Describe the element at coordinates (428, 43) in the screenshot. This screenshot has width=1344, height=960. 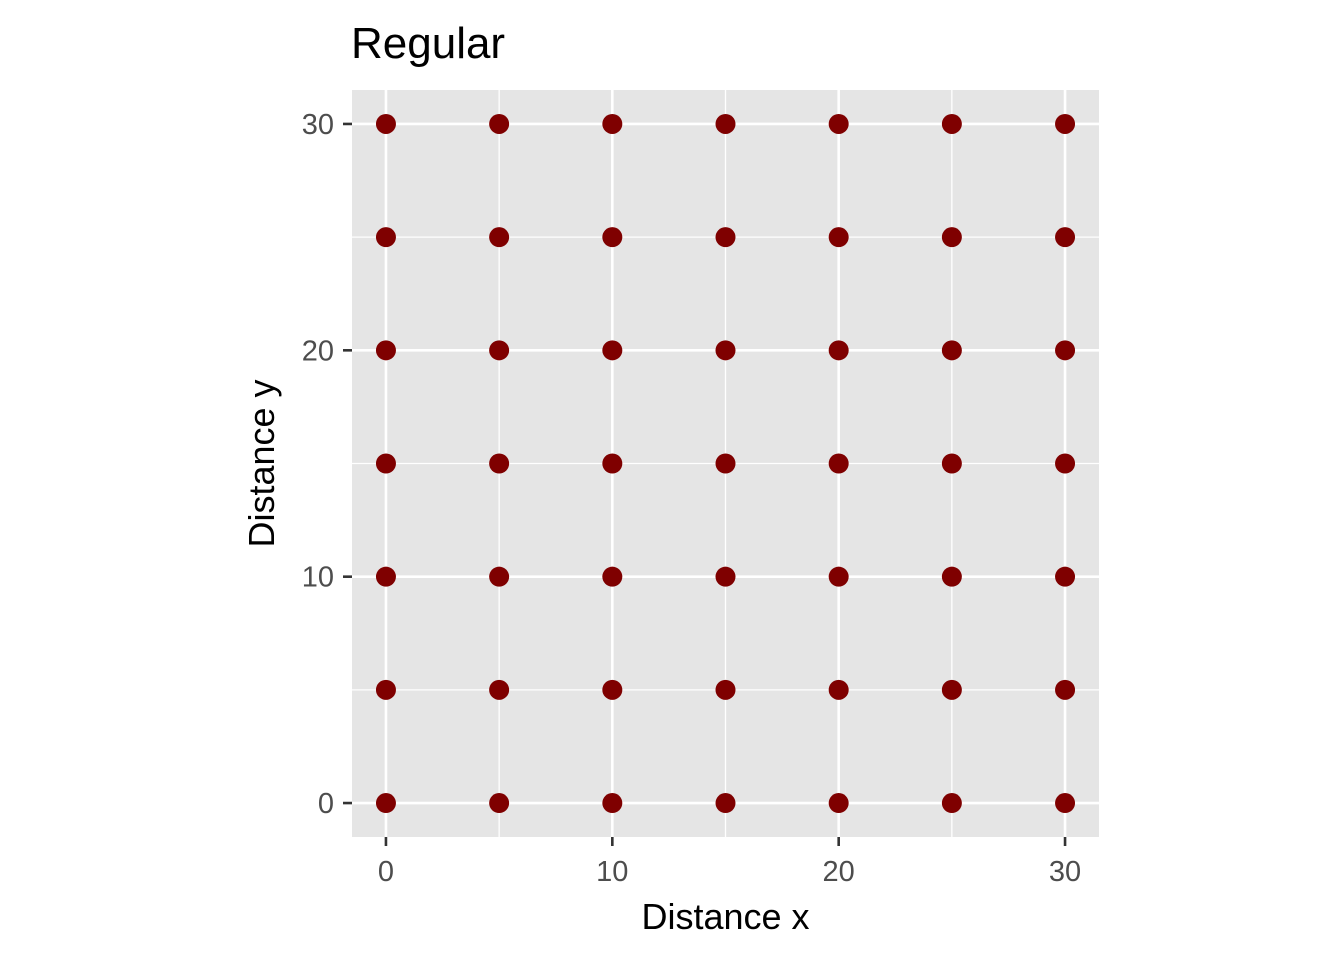
I see `chart-title: Regular` at that location.